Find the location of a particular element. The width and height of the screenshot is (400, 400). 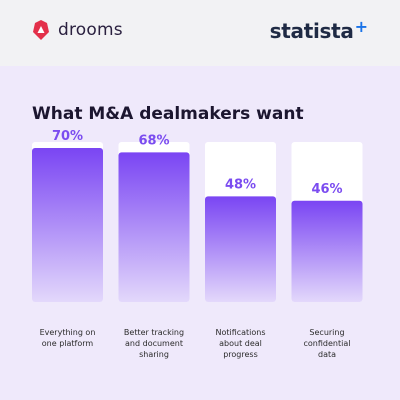

statista-logo: statista + is located at coordinates (318, 30).